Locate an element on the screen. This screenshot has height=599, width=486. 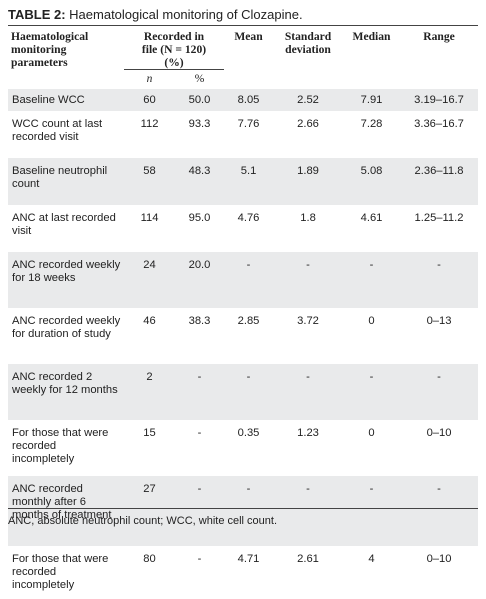
cell-range: 2.36–11.8 is located at coordinates (439, 181).